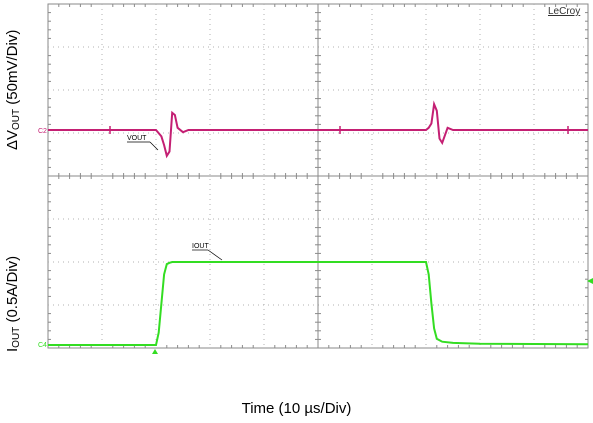  Describe the element at coordinates (215, 255) in the screenshot. I see `iout-label-leader` at that location.